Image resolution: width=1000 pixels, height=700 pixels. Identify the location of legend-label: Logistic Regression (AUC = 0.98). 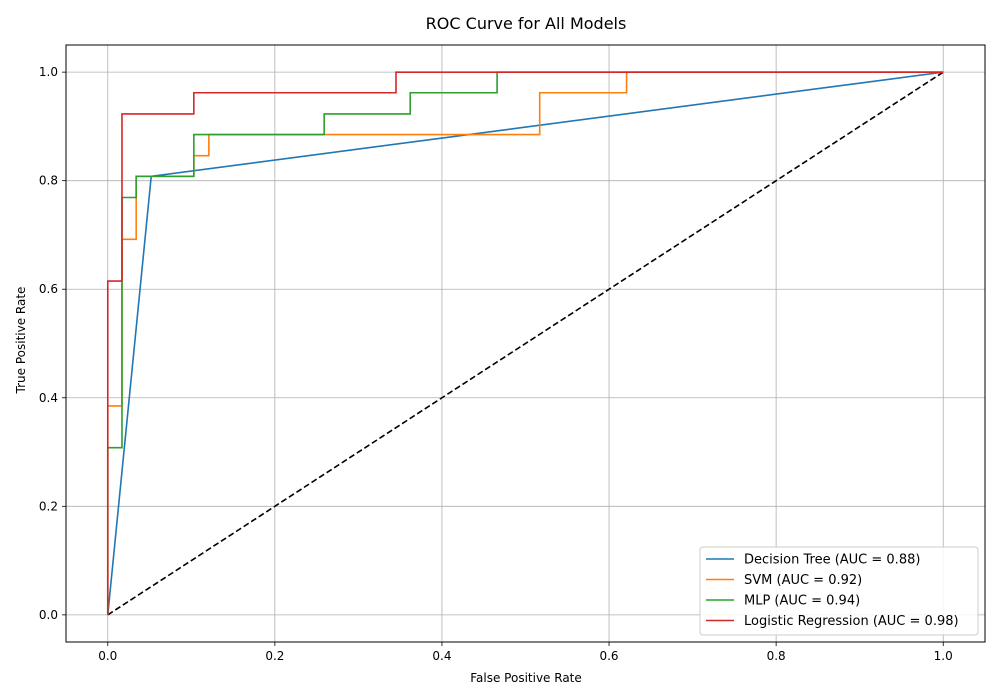
(851, 621).